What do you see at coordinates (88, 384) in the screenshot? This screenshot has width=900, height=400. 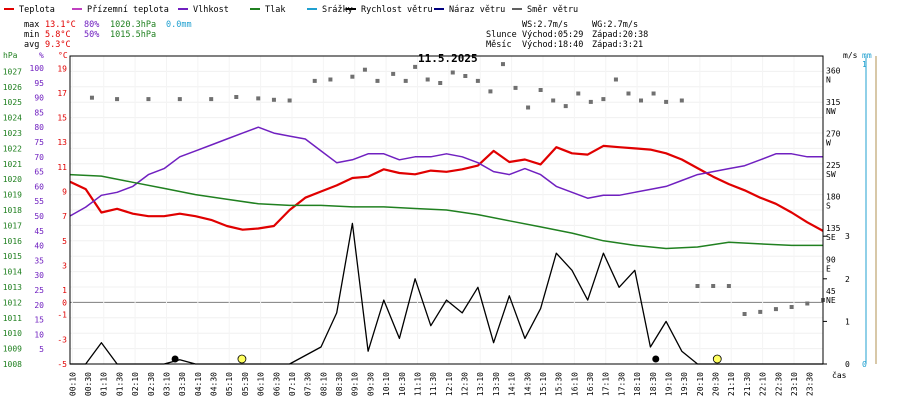 I see `time-tick: 00:30` at bounding box center [88, 384].